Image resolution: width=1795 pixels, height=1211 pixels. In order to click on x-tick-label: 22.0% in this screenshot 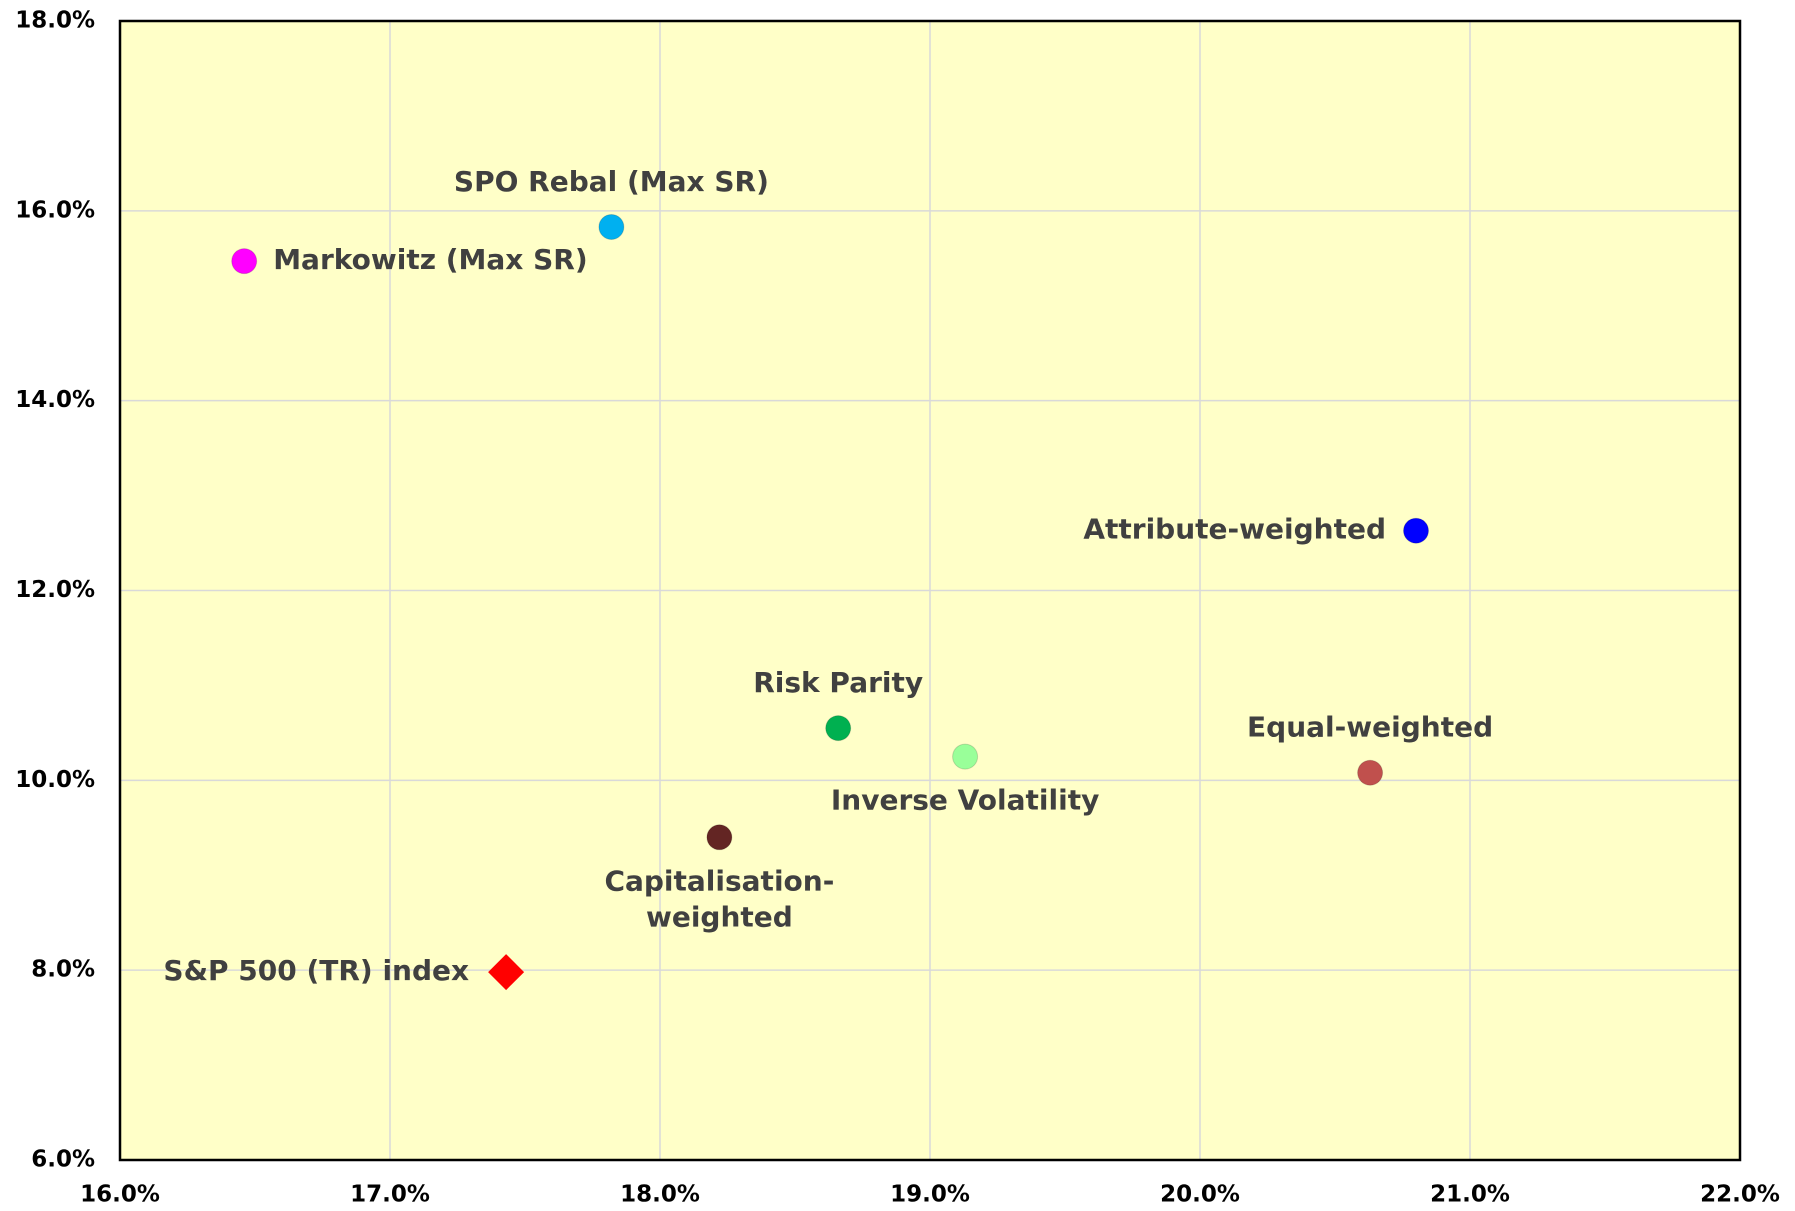, I will do `click(1740, 1195)`.